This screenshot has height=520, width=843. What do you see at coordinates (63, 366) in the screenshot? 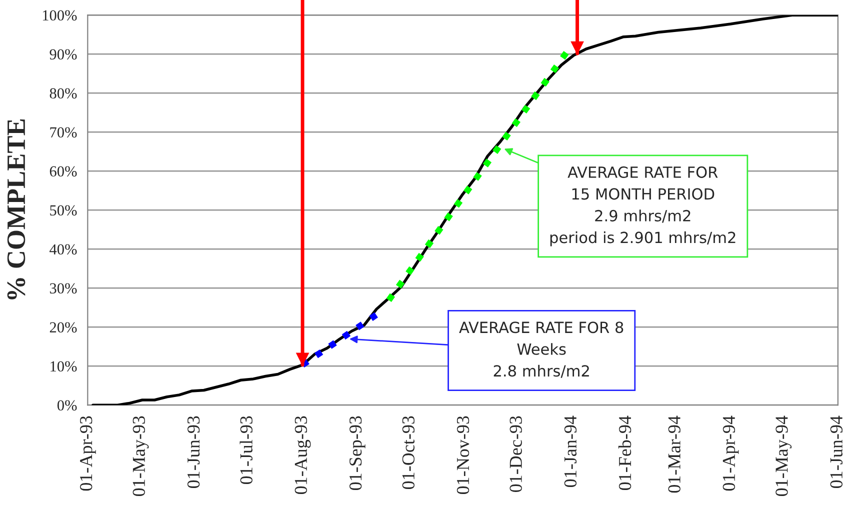
I see `y-tick-label: 10%` at bounding box center [63, 366].